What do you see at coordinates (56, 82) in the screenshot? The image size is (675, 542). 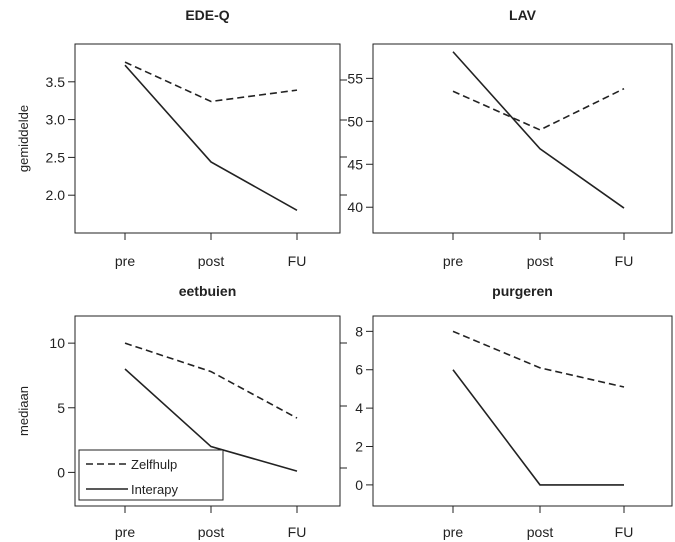 I see `y-tick-label: 3.5` at bounding box center [56, 82].